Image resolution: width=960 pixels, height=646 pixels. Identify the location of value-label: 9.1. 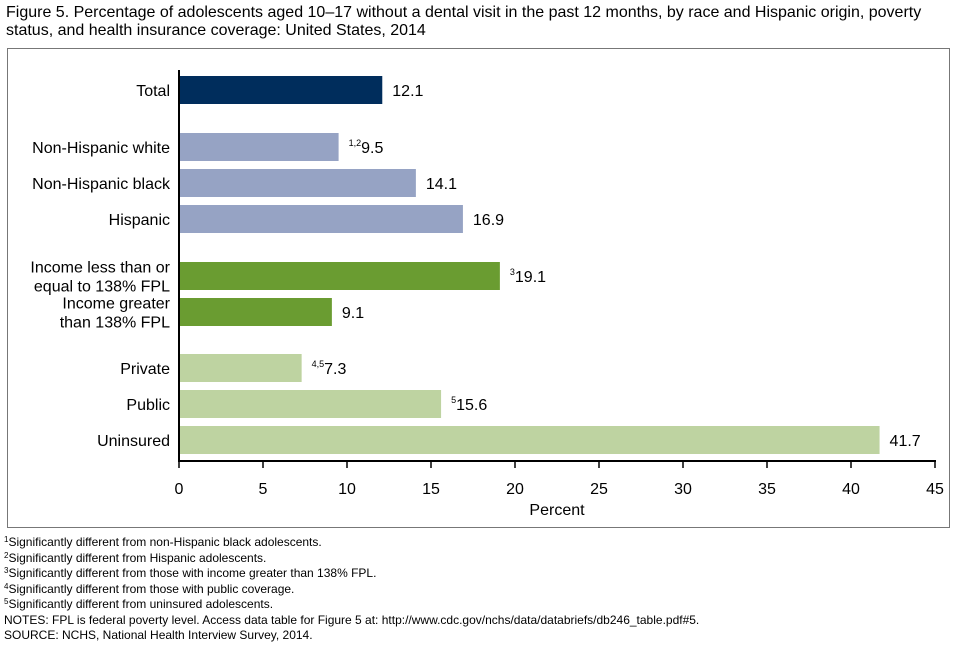
(353, 313).